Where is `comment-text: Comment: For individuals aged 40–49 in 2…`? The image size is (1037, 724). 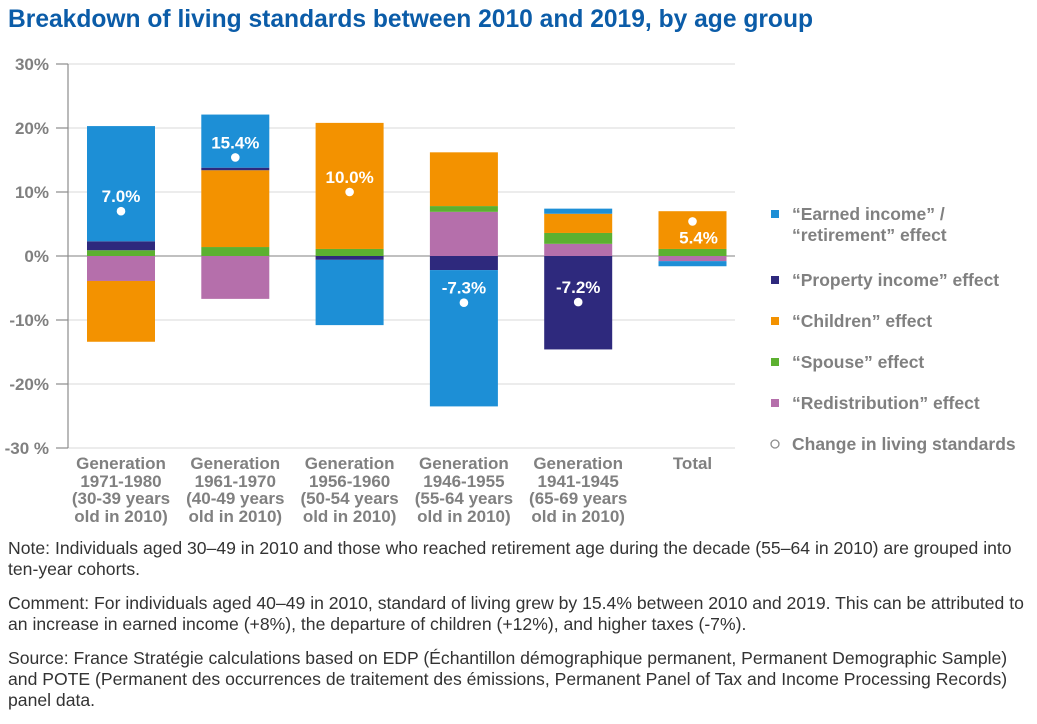 comment-text: Comment: For individuals aged 40–49 in 2… is located at coordinates (516, 613).